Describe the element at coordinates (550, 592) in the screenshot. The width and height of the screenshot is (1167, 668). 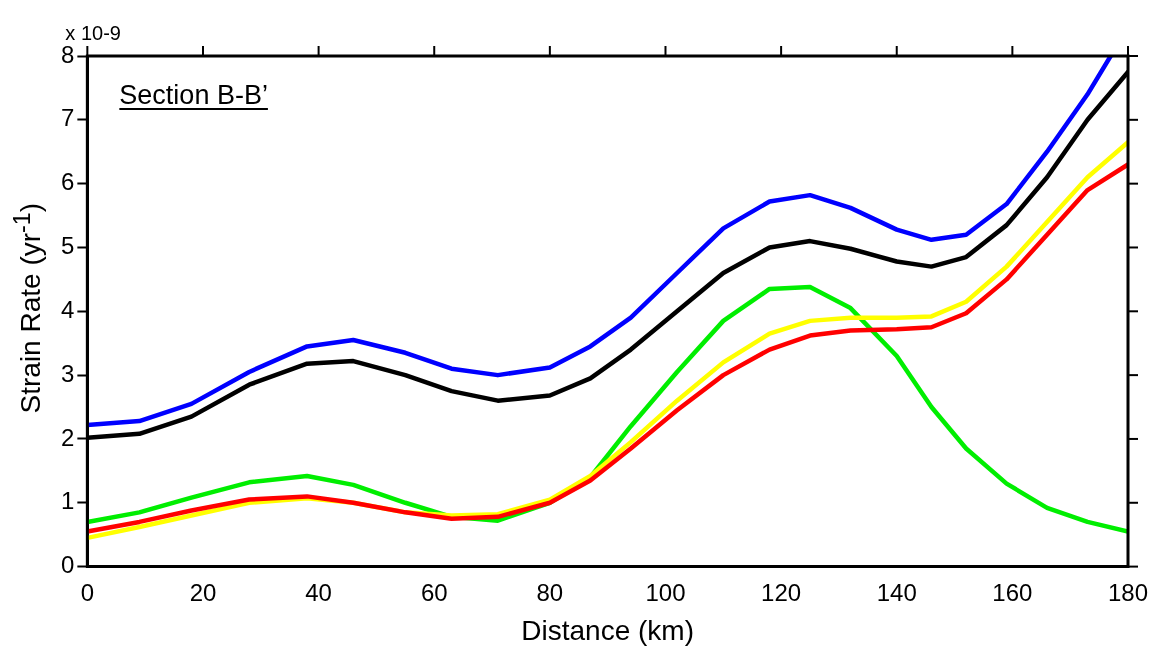
I see `x-tick-label: 80` at that location.